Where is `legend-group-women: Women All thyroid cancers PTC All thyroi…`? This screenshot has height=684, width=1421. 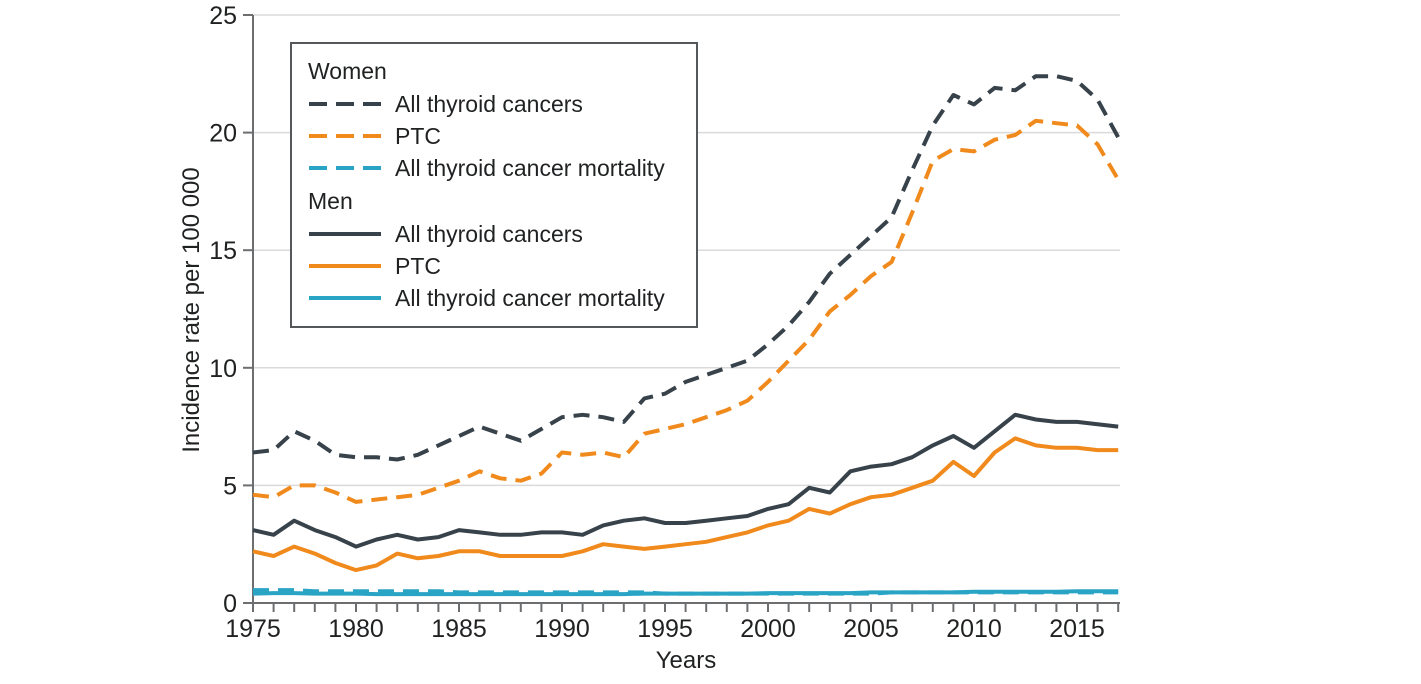 legend-group-women: Women All thyroid cancers PTC All thyroi… is located at coordinates (497, 121).